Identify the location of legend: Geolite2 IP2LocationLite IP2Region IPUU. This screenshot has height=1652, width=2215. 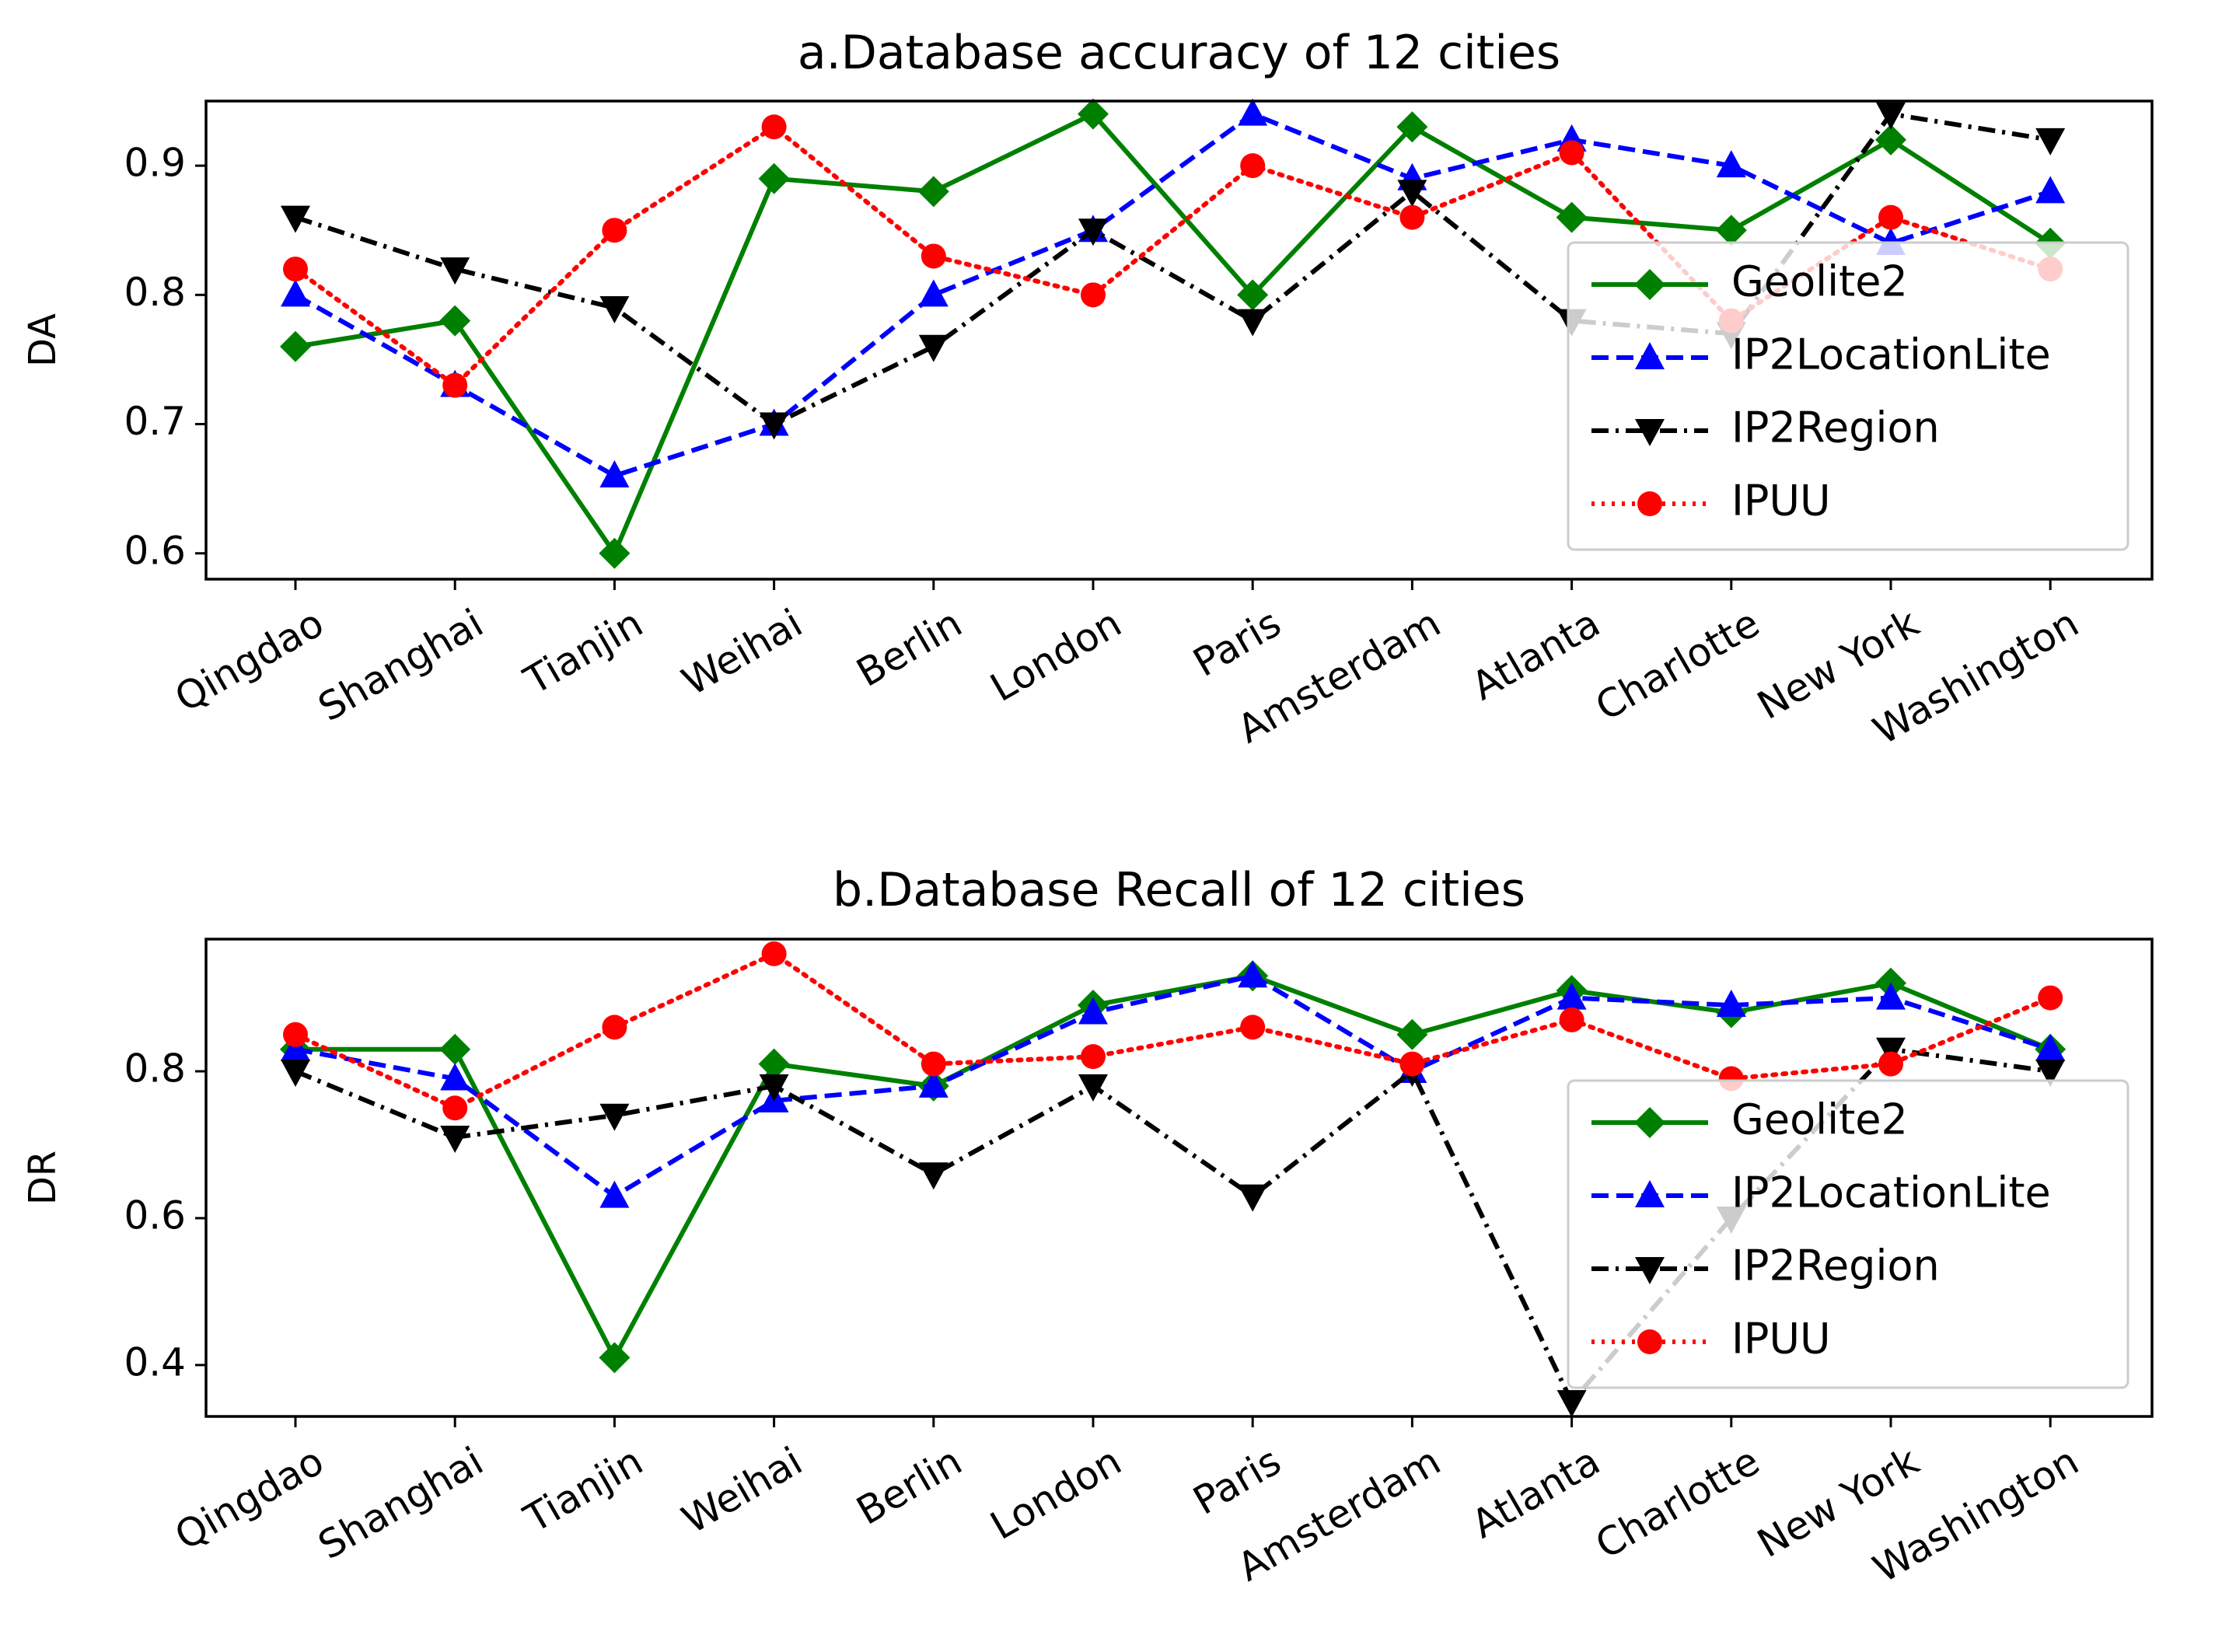
(1848, 1234).